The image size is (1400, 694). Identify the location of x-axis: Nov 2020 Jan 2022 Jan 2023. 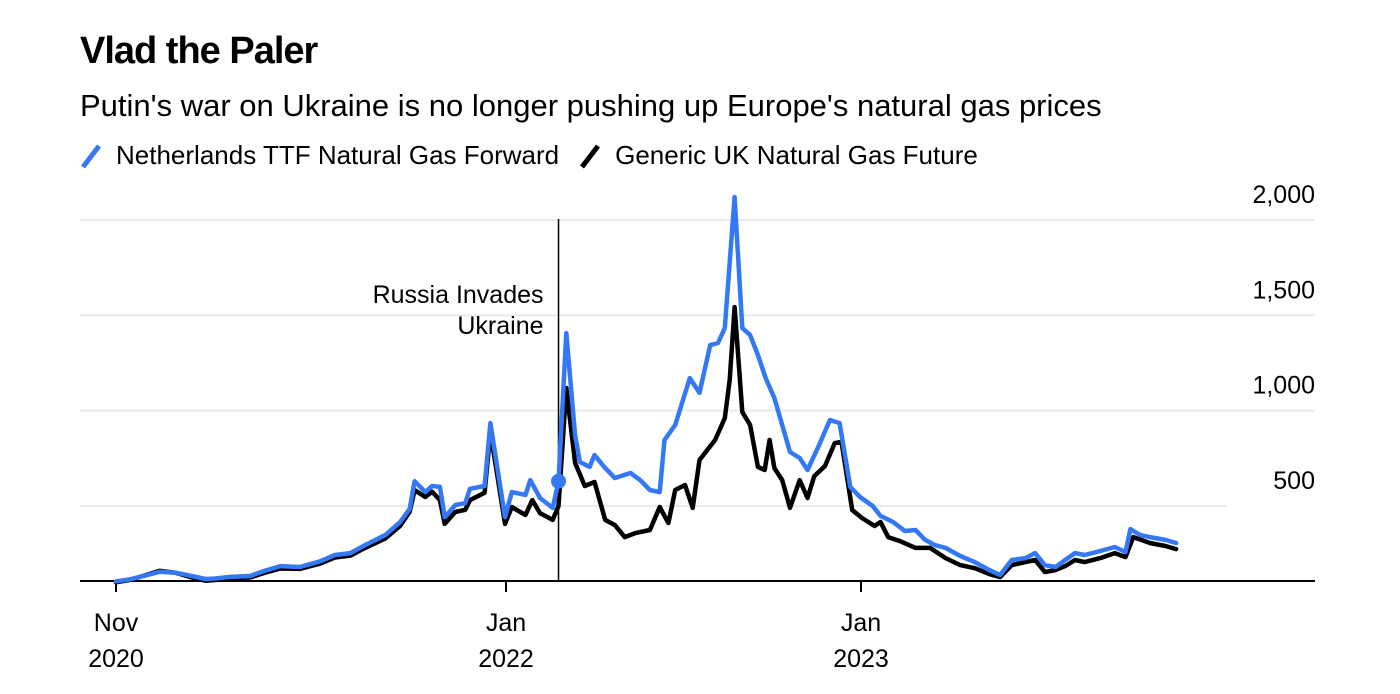
(488, 627).